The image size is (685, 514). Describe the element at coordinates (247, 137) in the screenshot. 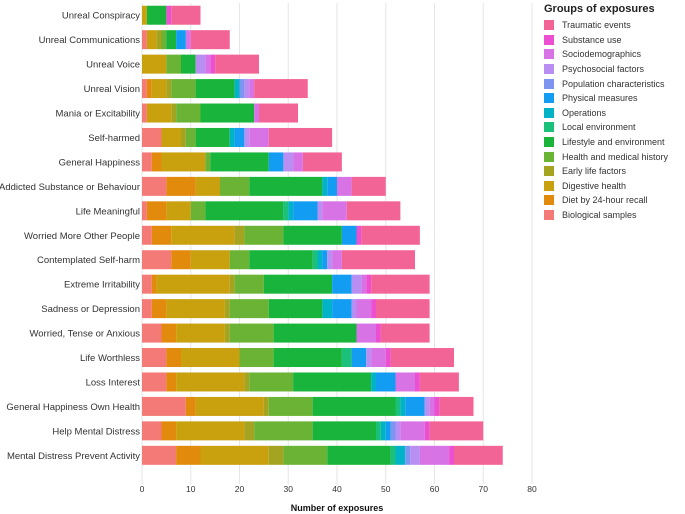

I see `bar-self-harmed-psychosocial-factors` at that location.